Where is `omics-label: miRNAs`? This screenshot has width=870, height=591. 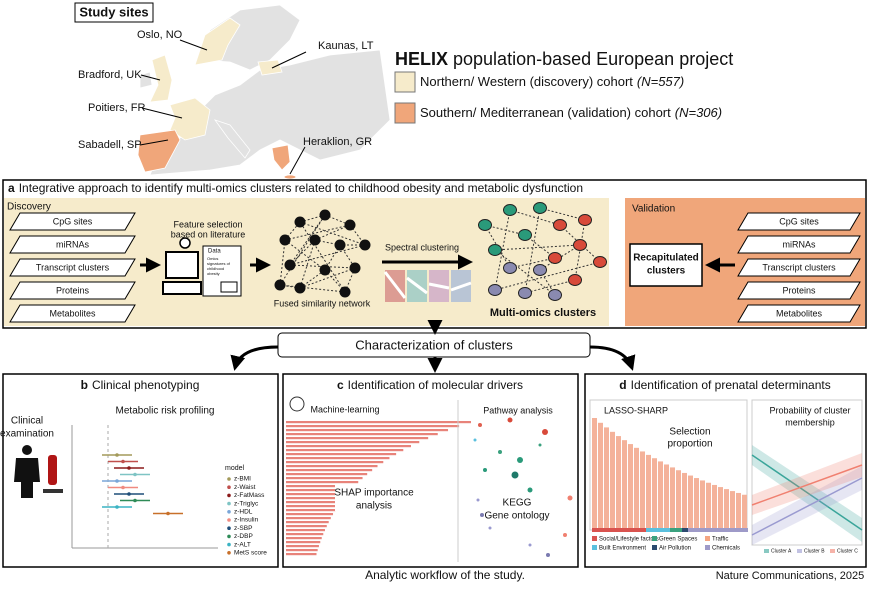 omics-label: miRNAs is located at coordinates (72, 244).